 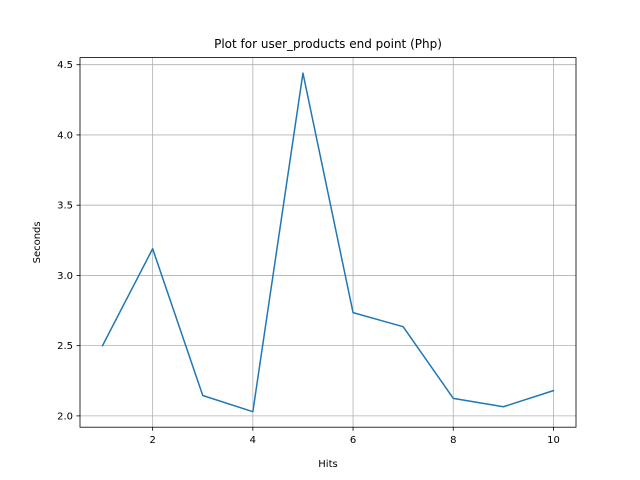 What do you see at coordinates (353, 440) in the screenshot?
I see `x-tick-label: 6` at bounding box center [353, 440].